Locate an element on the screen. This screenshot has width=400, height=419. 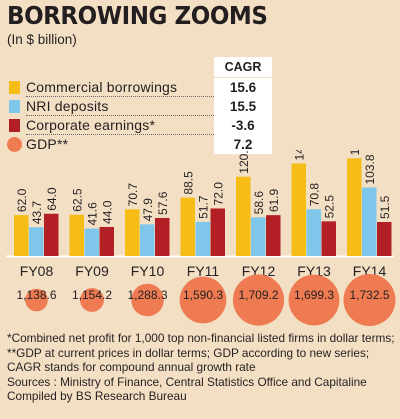
bar-data-label: 64.0 is located at coordinates (52, 199).